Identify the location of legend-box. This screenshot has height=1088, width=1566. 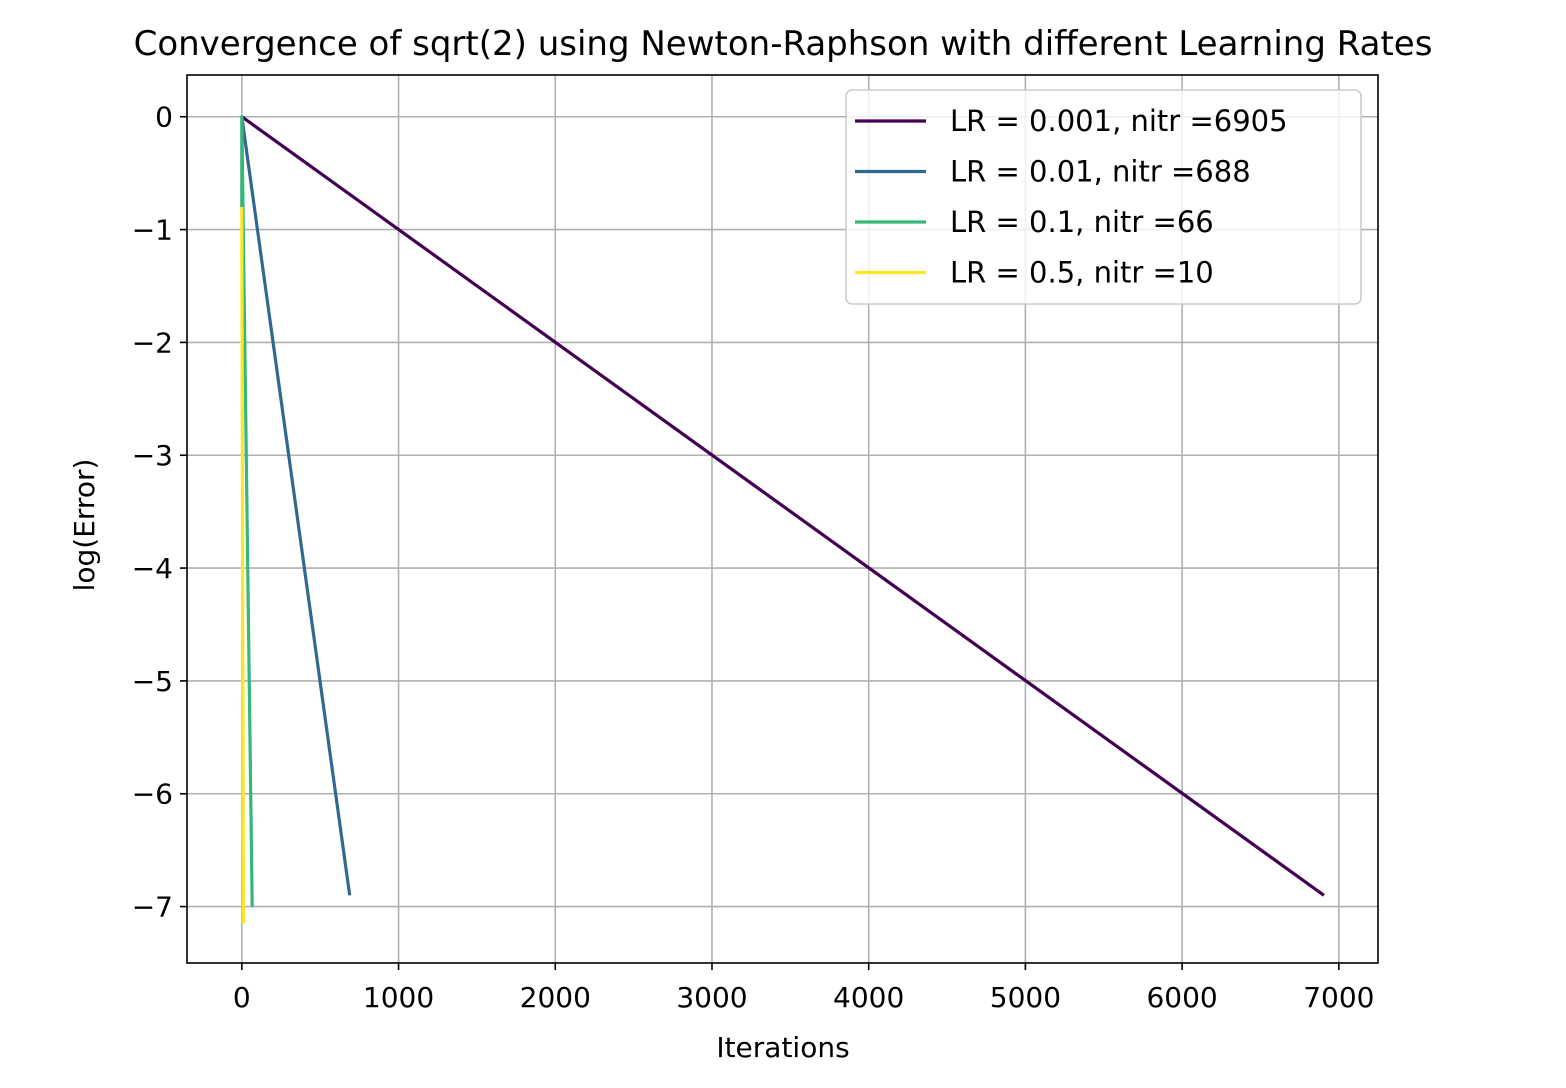
(1103, 197).